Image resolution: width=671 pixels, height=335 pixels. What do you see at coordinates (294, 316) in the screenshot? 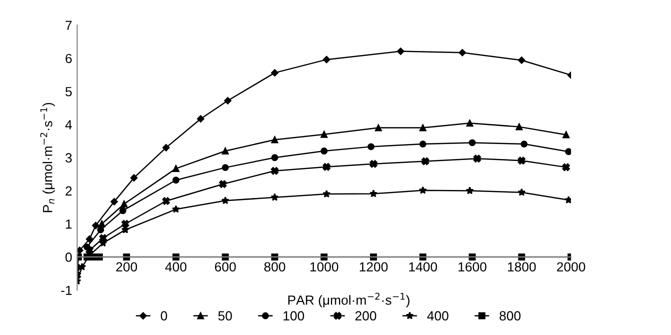
I see `legend-label: 100` at bounding box center [294, 316].